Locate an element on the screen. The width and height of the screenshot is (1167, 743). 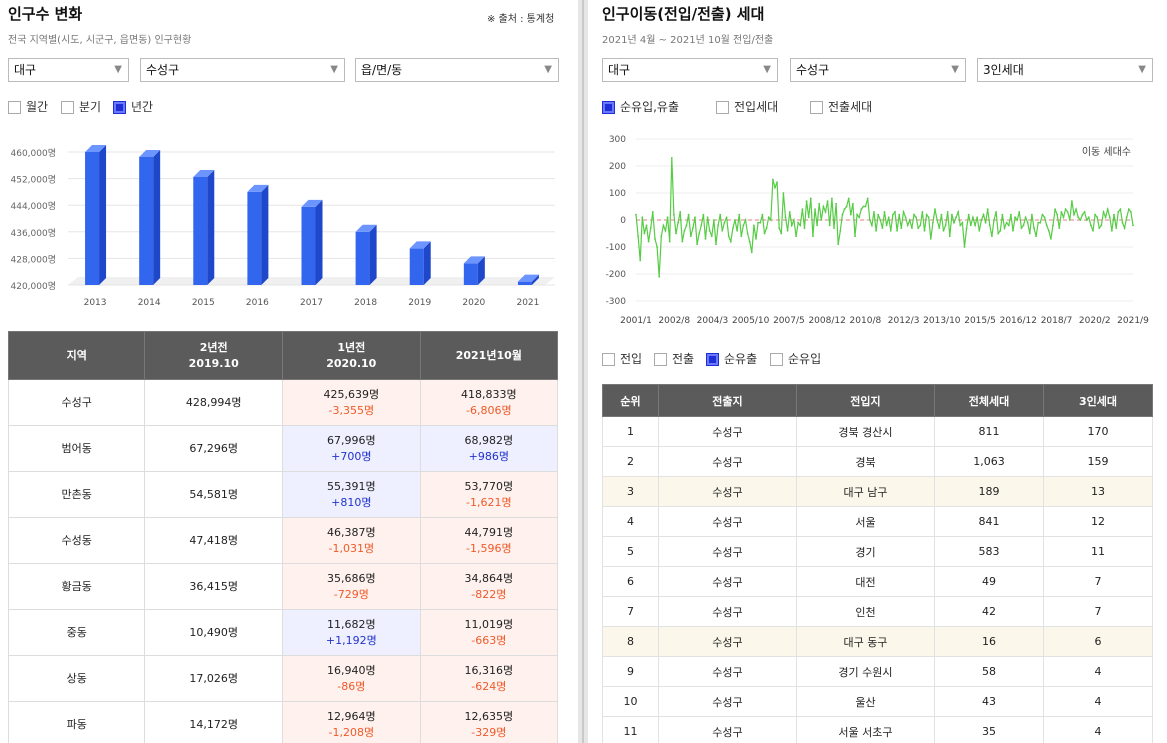
table-row: 범어동 67,296명 67,996명 +700명 68,982명 +986명 is located at coordinates (283, 448).